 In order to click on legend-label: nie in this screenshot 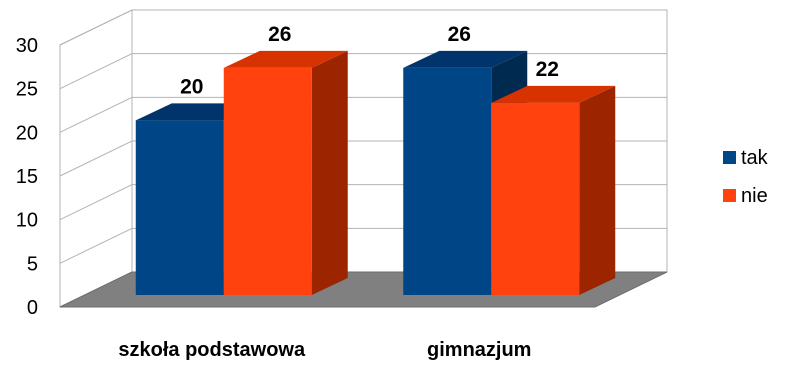, I will do `click(754, 196)`.